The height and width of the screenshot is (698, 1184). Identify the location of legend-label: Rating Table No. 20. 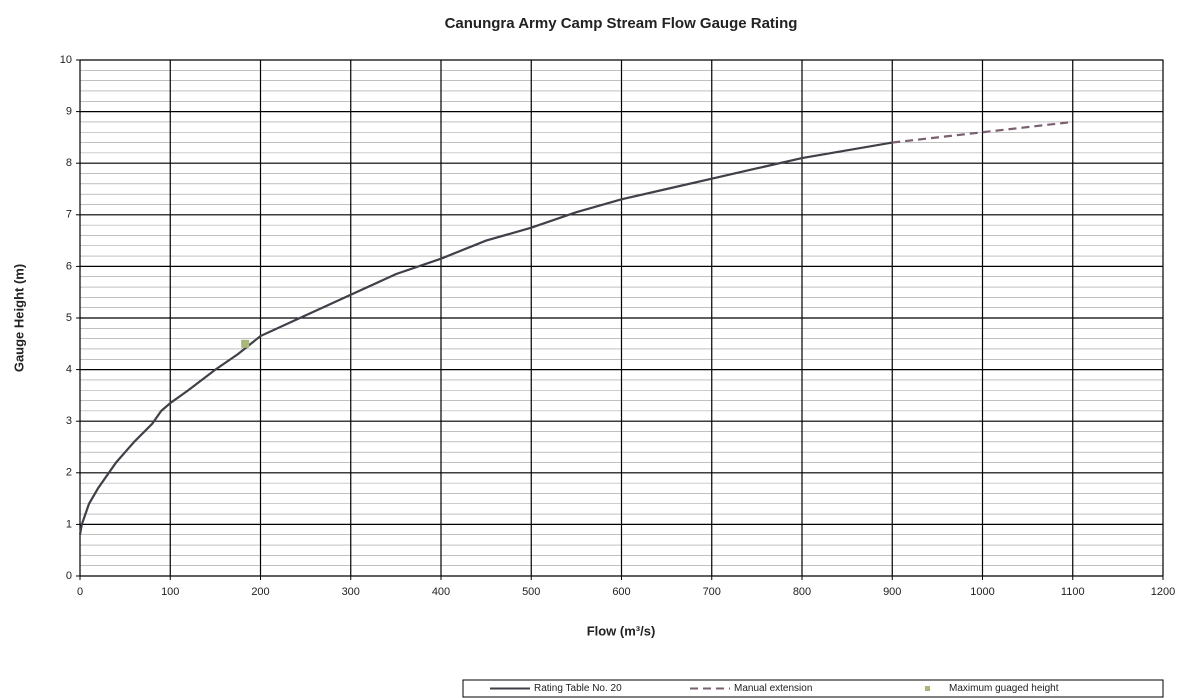
(578, 688).